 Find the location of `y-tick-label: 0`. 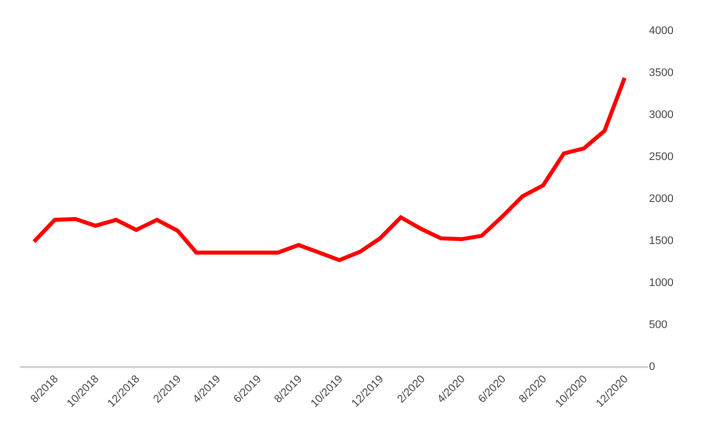

y-tick-label: 0 is located at coordinates (652, 366).